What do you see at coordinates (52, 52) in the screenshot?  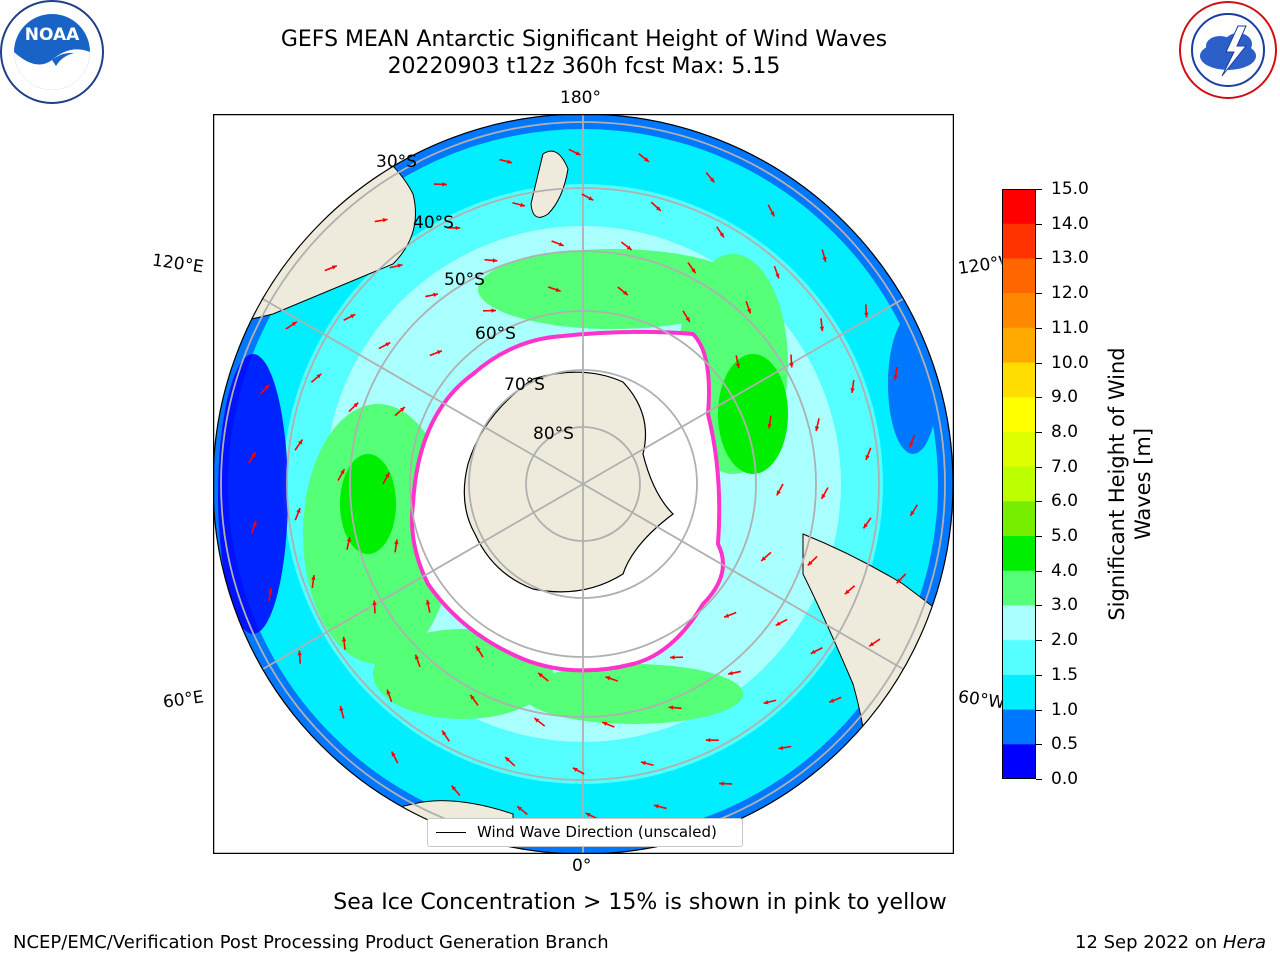 I see `noaa-logo: NOAA` at bounding box center [52, 52].